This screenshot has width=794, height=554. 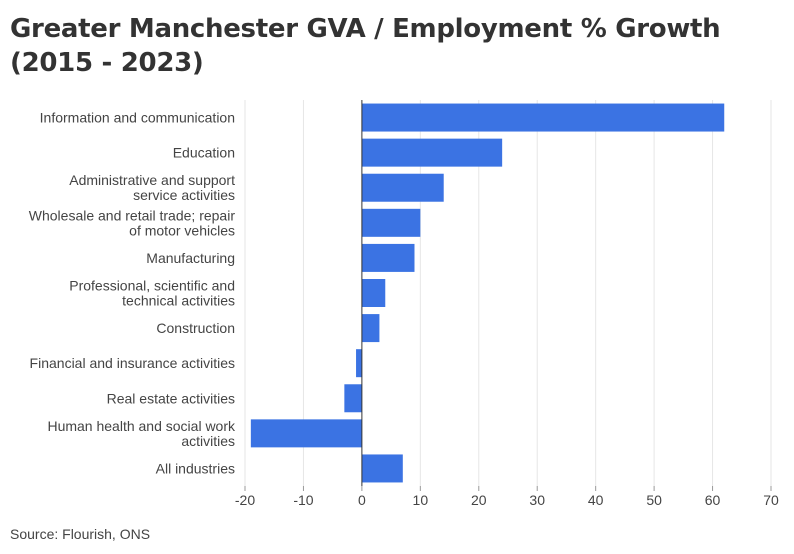 What do you see at coordinates (171, 398) in the screenshot?
I see `category-label: Real estate activities` at bounding box center [171, 398].